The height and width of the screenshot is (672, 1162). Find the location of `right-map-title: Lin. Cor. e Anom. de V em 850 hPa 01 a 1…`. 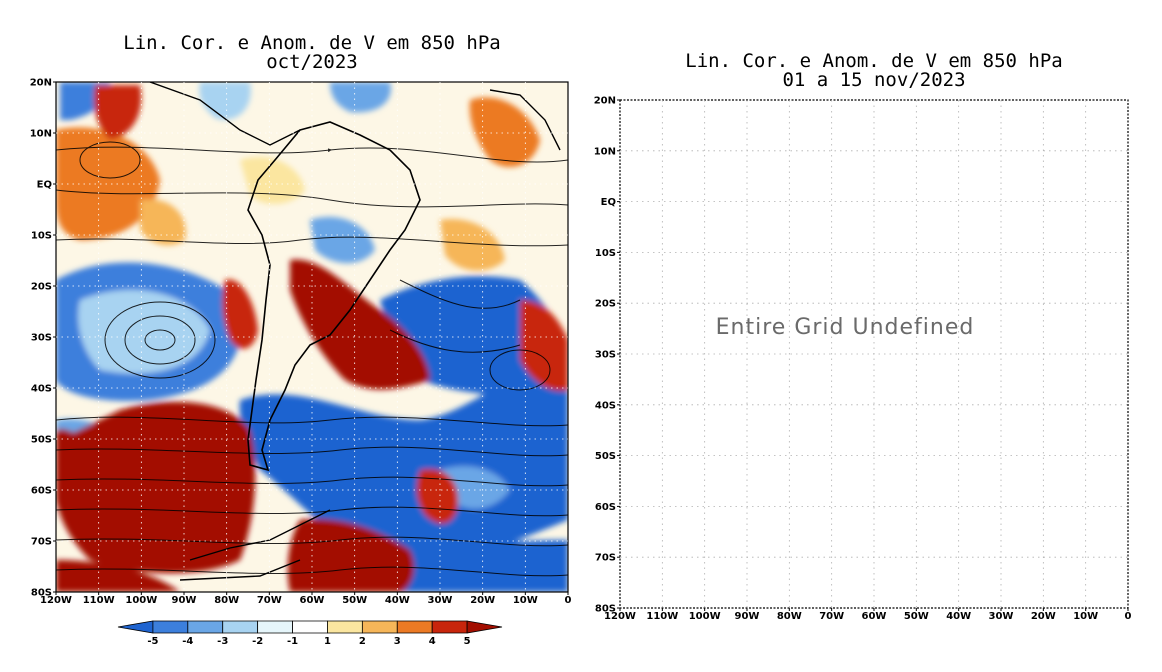

right-map-title: Lin. Cor. e Anom. de V em 850 hPa 01 a 1… is located at coordinates (874, 71).